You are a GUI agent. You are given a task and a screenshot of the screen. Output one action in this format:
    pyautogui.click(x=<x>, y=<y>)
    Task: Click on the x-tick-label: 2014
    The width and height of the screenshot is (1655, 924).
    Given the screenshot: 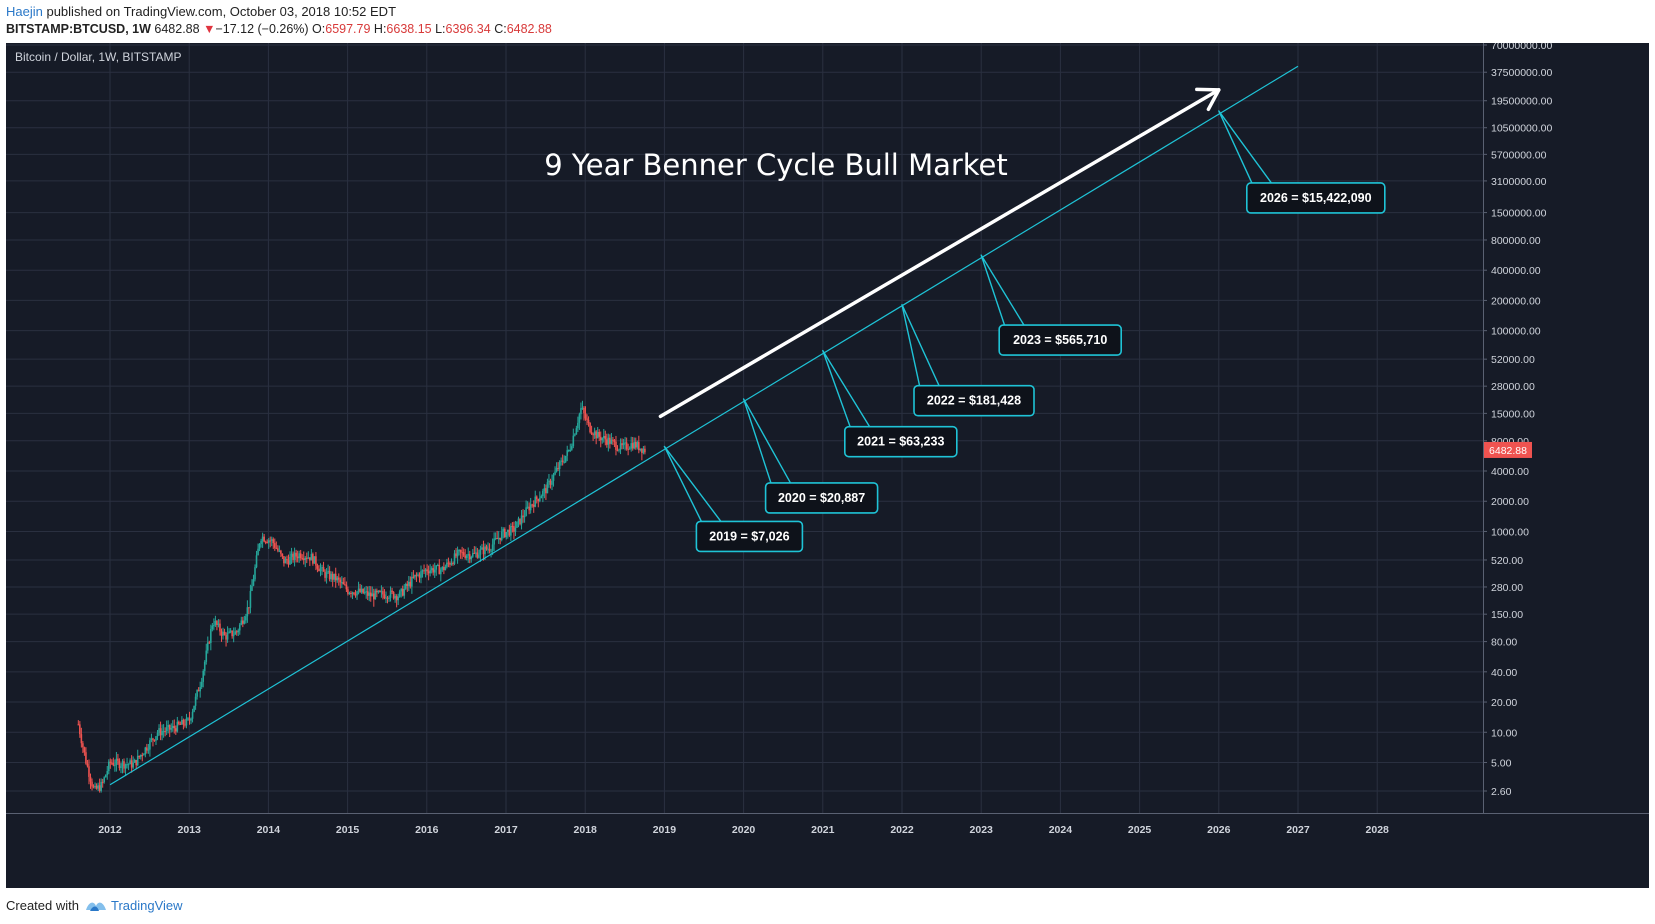 What is the action you would take?
    pyautogui.click(x=269, y=830)
    